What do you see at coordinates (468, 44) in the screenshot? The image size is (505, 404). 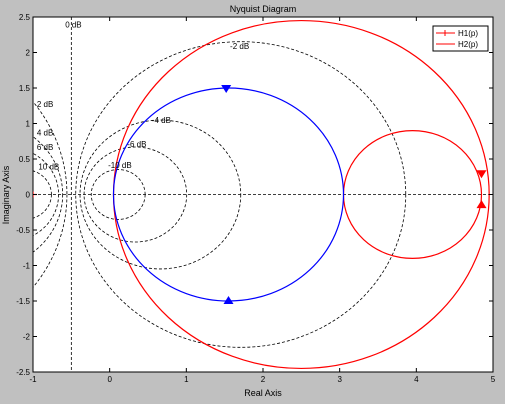 I see `legend-label-h2: H2(p)` at bounding box center [468, 44].